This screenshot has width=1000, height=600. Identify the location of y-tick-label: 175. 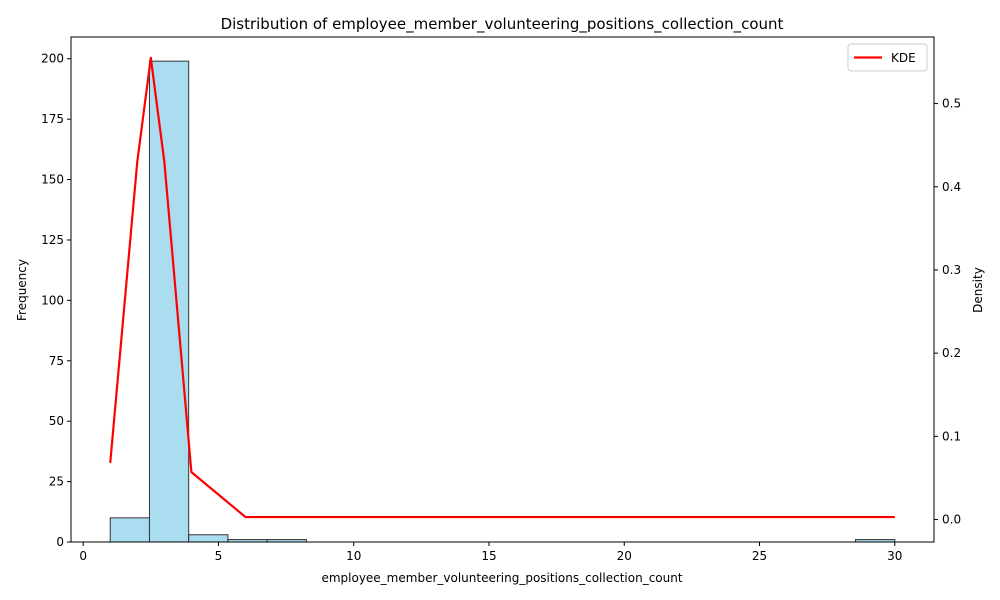
(52, 119).